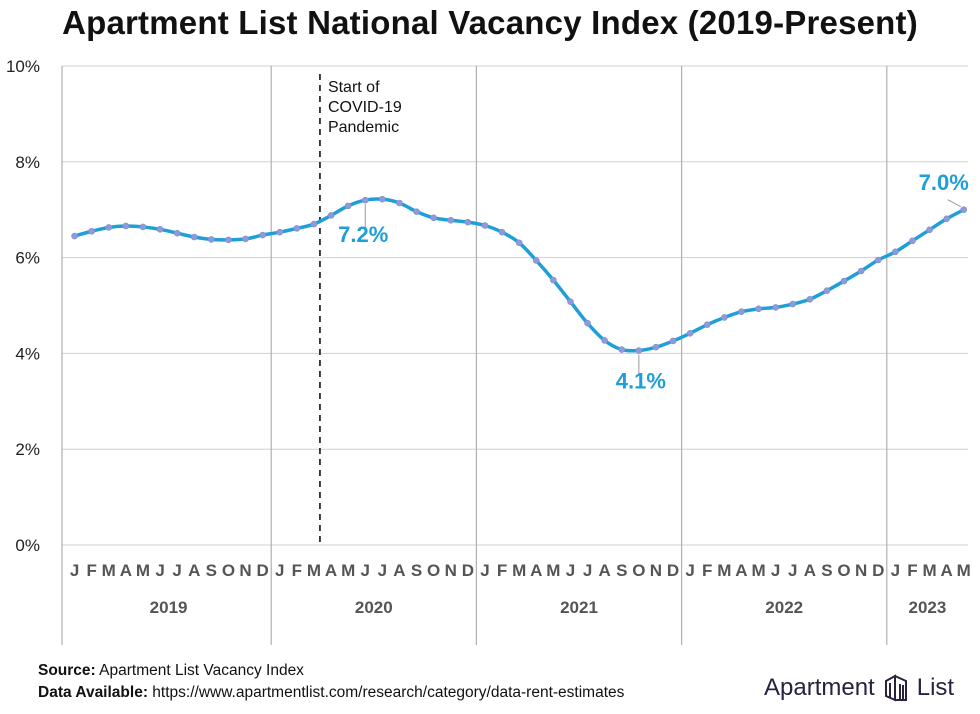  What do you see at coordinates (27, 258) in the screenshot?
I see `y-tick-label: 6%` at bounding box center [27, 258].